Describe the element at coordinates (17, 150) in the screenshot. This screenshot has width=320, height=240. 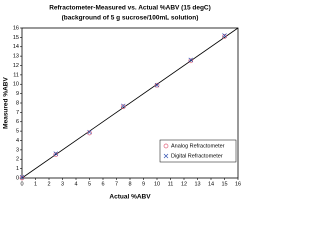
I see `y-tick-label: 3` at that location.